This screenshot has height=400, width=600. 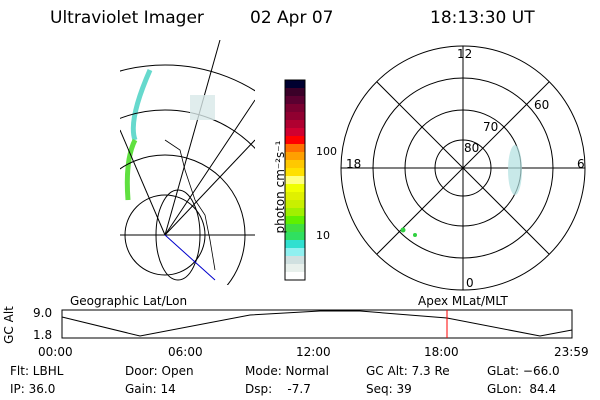 I want to click on ytick-1: 1.8, so click(x=43, y=335).